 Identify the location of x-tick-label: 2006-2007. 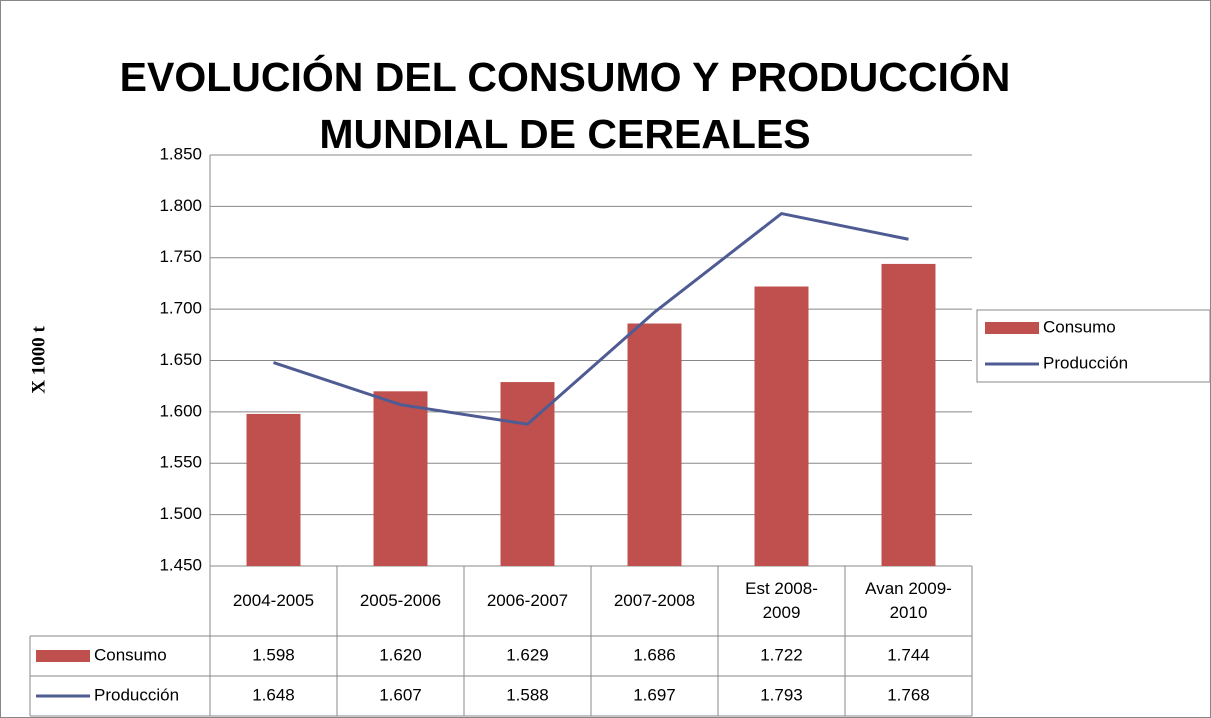
(527, 600).